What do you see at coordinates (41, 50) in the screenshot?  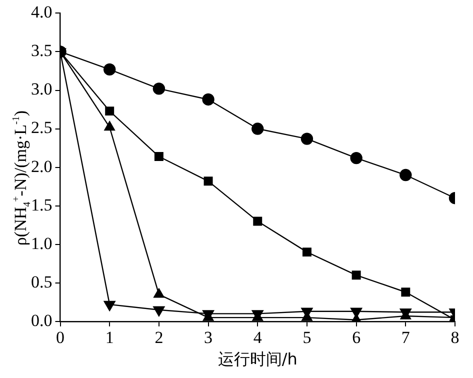 I see `y-tick-label: 3.5` at bounding box center [41, 50].